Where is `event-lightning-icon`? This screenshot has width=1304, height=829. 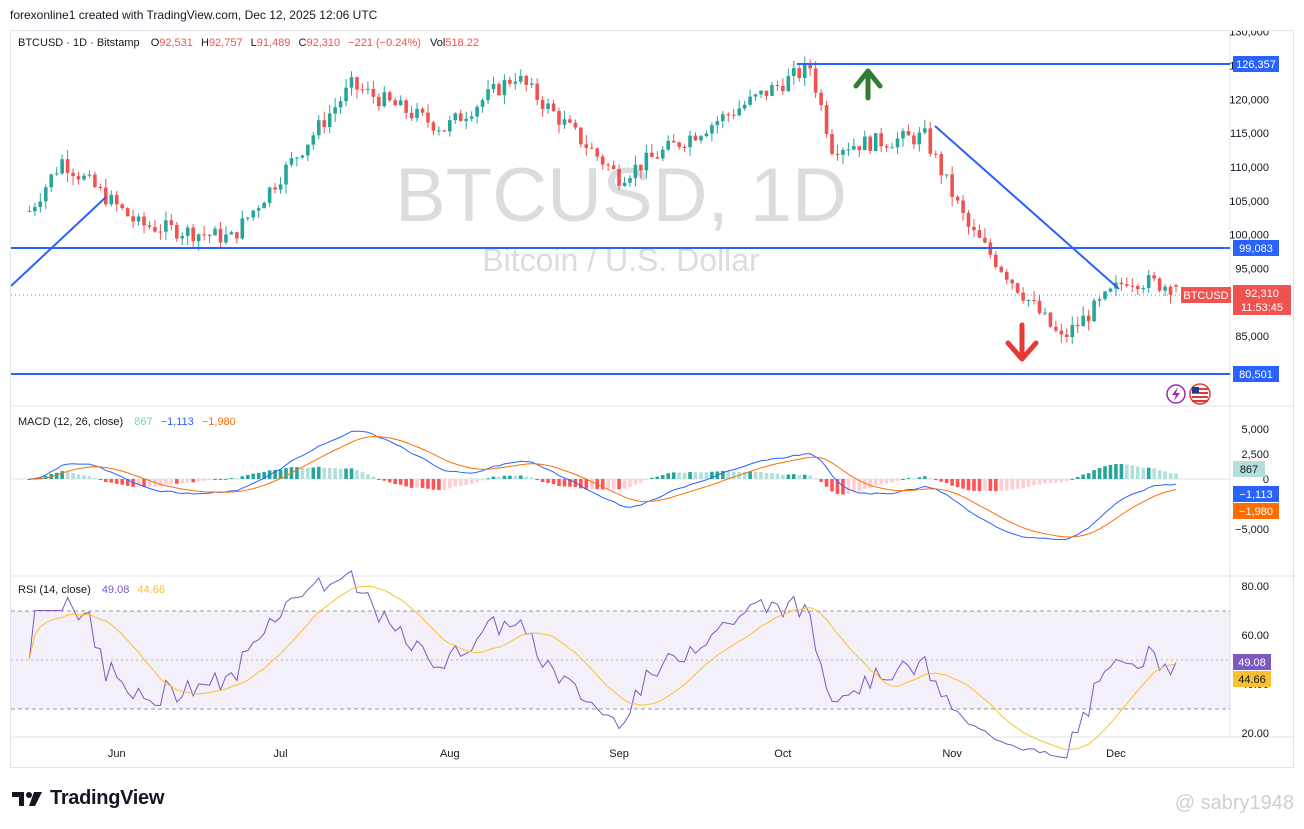
event-lightning-icon is located at coordinates (1176, 394).